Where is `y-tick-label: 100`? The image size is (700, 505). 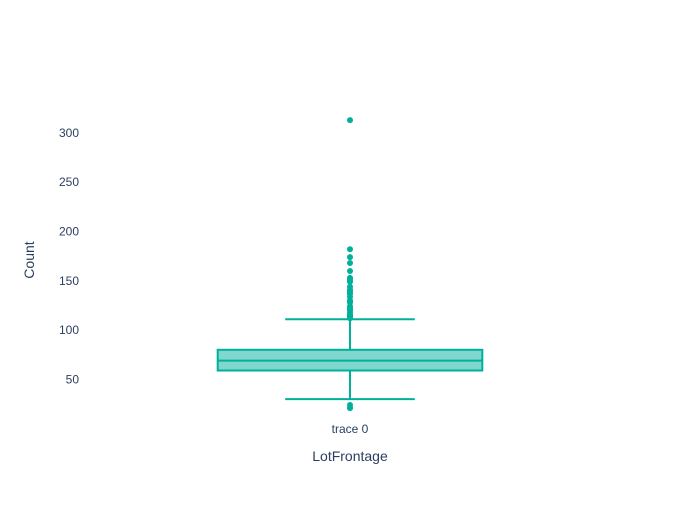
y-tick-label: 100 is located at coordinates (69, 330).